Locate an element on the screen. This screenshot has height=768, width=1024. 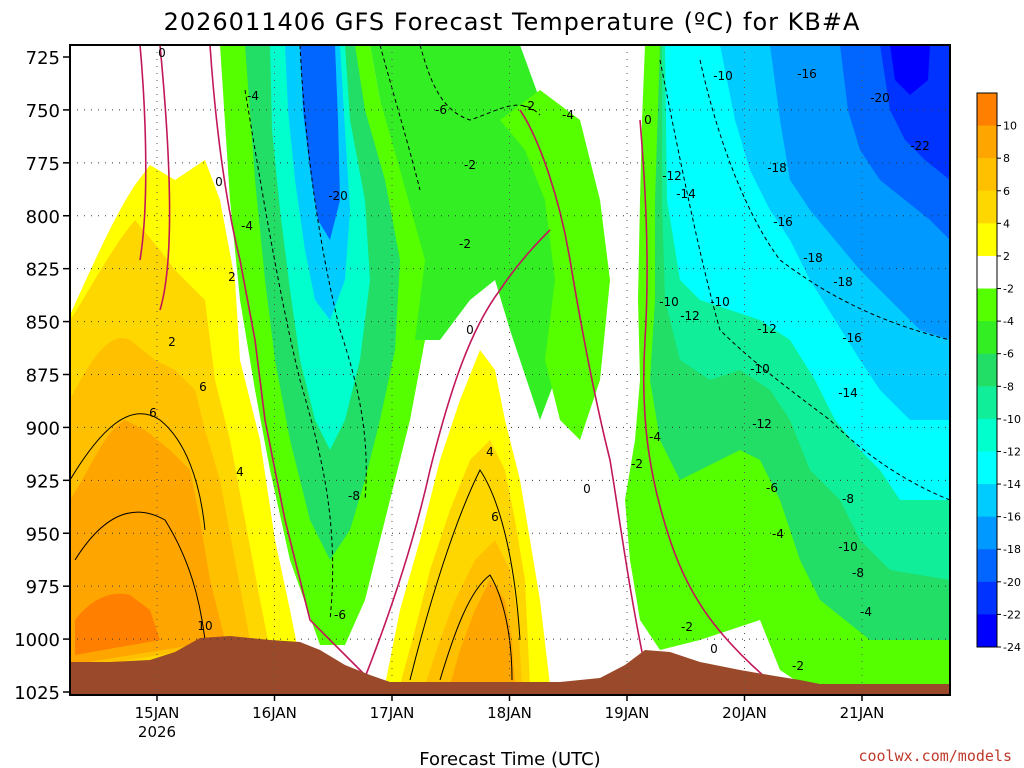
x-tick-label: 16JAN is located at coordinates (274, 713).